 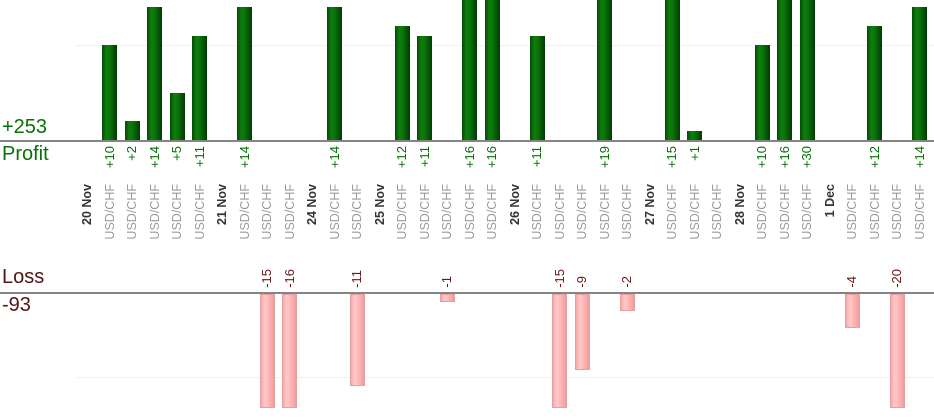 What do you see at coordinates (176, 153) in the screenshot?
I see `profit-value-label: +5` at bounding box center [176, 153].